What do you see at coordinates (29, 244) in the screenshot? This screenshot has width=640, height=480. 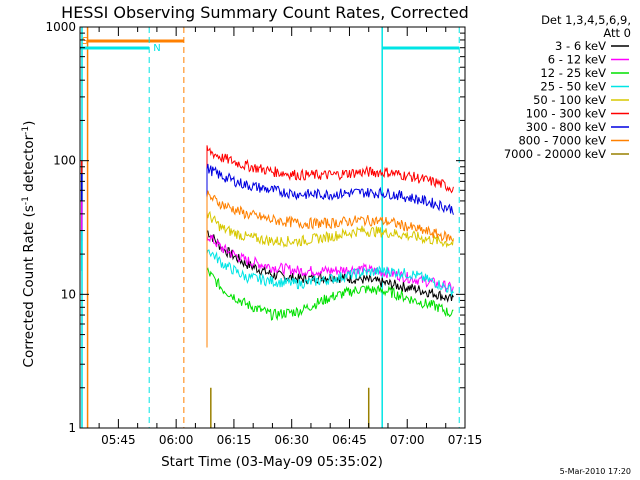 I see `y-axis-label: Corrected Count Rate (s-1 detector-1)` at bounding box center [29, 244].